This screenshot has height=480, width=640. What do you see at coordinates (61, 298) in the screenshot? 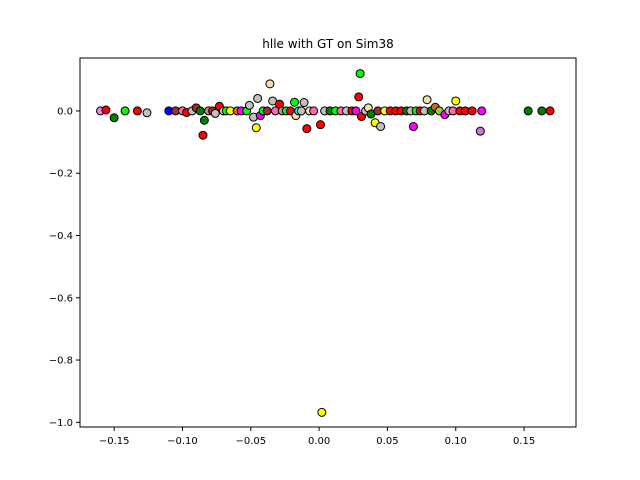
I see `y-tick-label: −0.6` at bounding box center [61, 298].